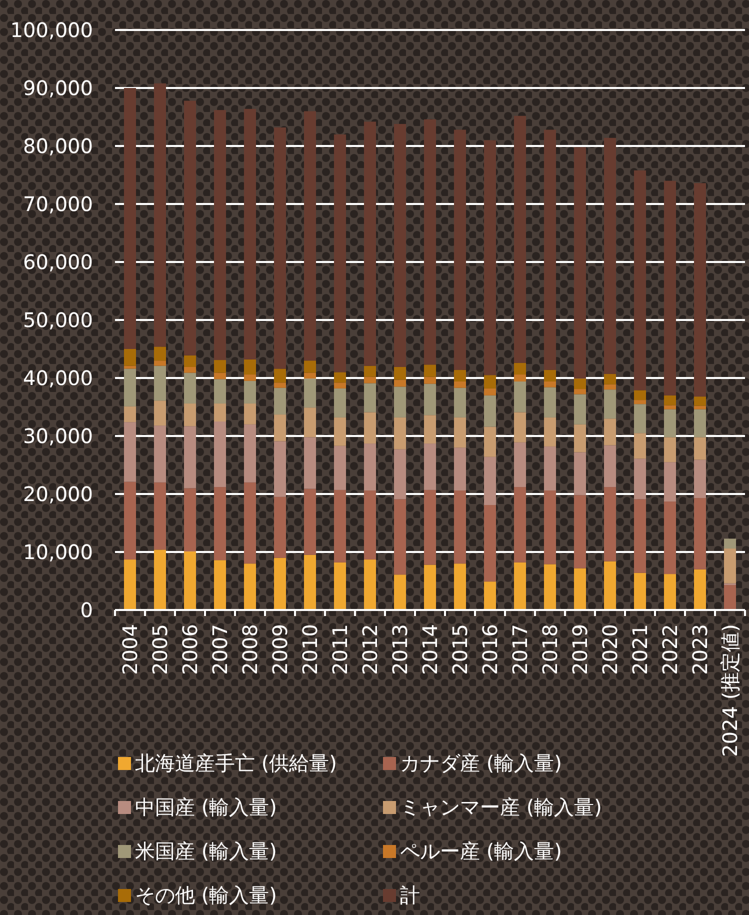 This screenshot has height=915, width=749. Describe the element at coordinates (400, 649) in the screenshot. I see `x-tick-label: 2013` at that location.